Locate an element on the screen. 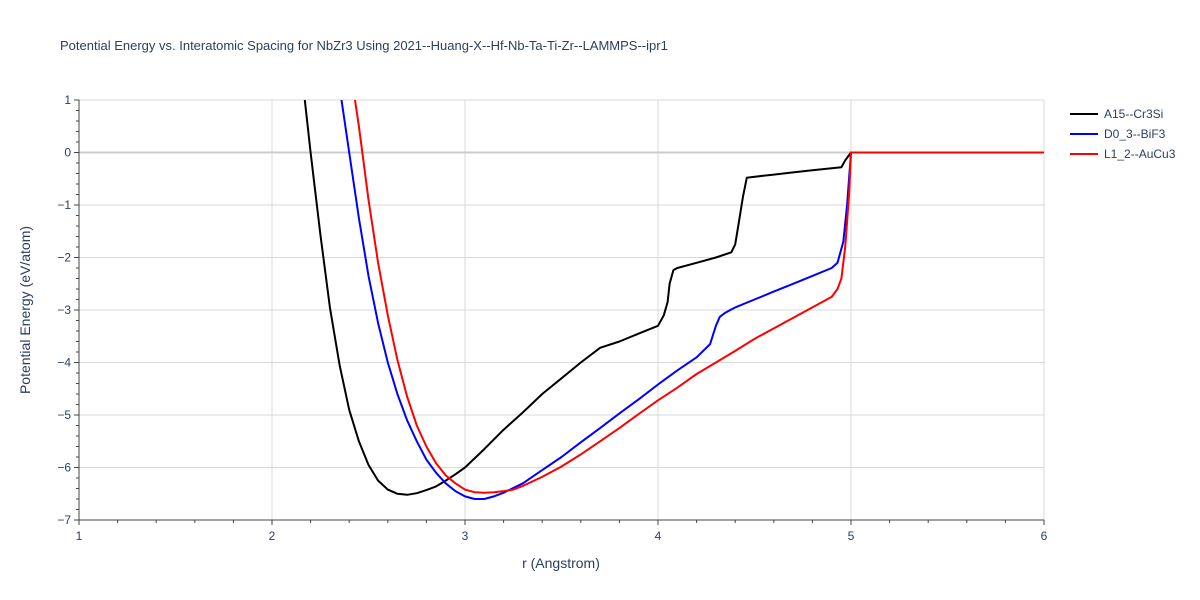 This screenshot has height=600, width=1200. x-tick-label: 6 is located at coordinates (1044, 536).